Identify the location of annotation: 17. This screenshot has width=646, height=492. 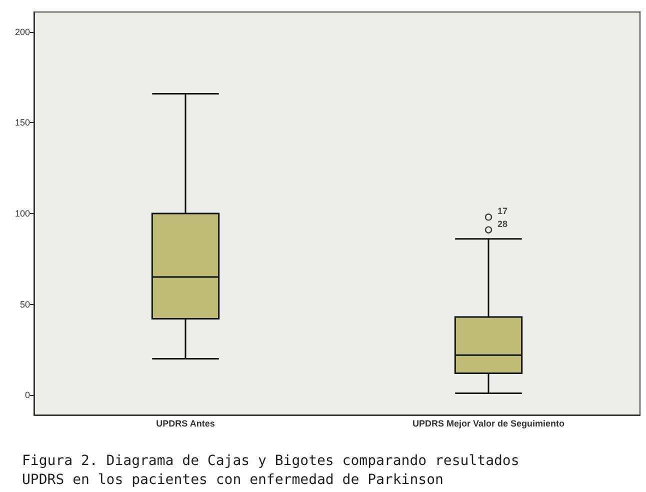
(503, 211).